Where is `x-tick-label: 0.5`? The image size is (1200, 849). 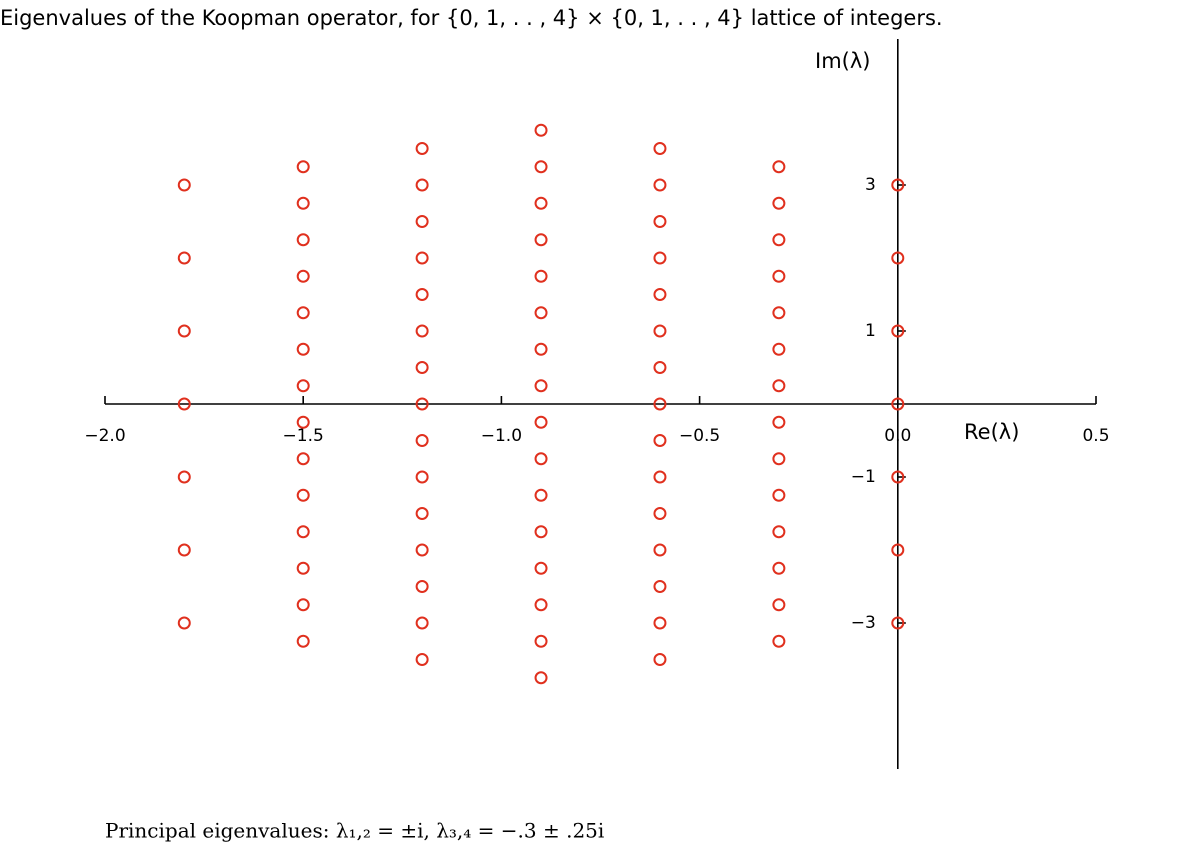
x-tick-label: 0.5 is located at coordinates (1095, 436).